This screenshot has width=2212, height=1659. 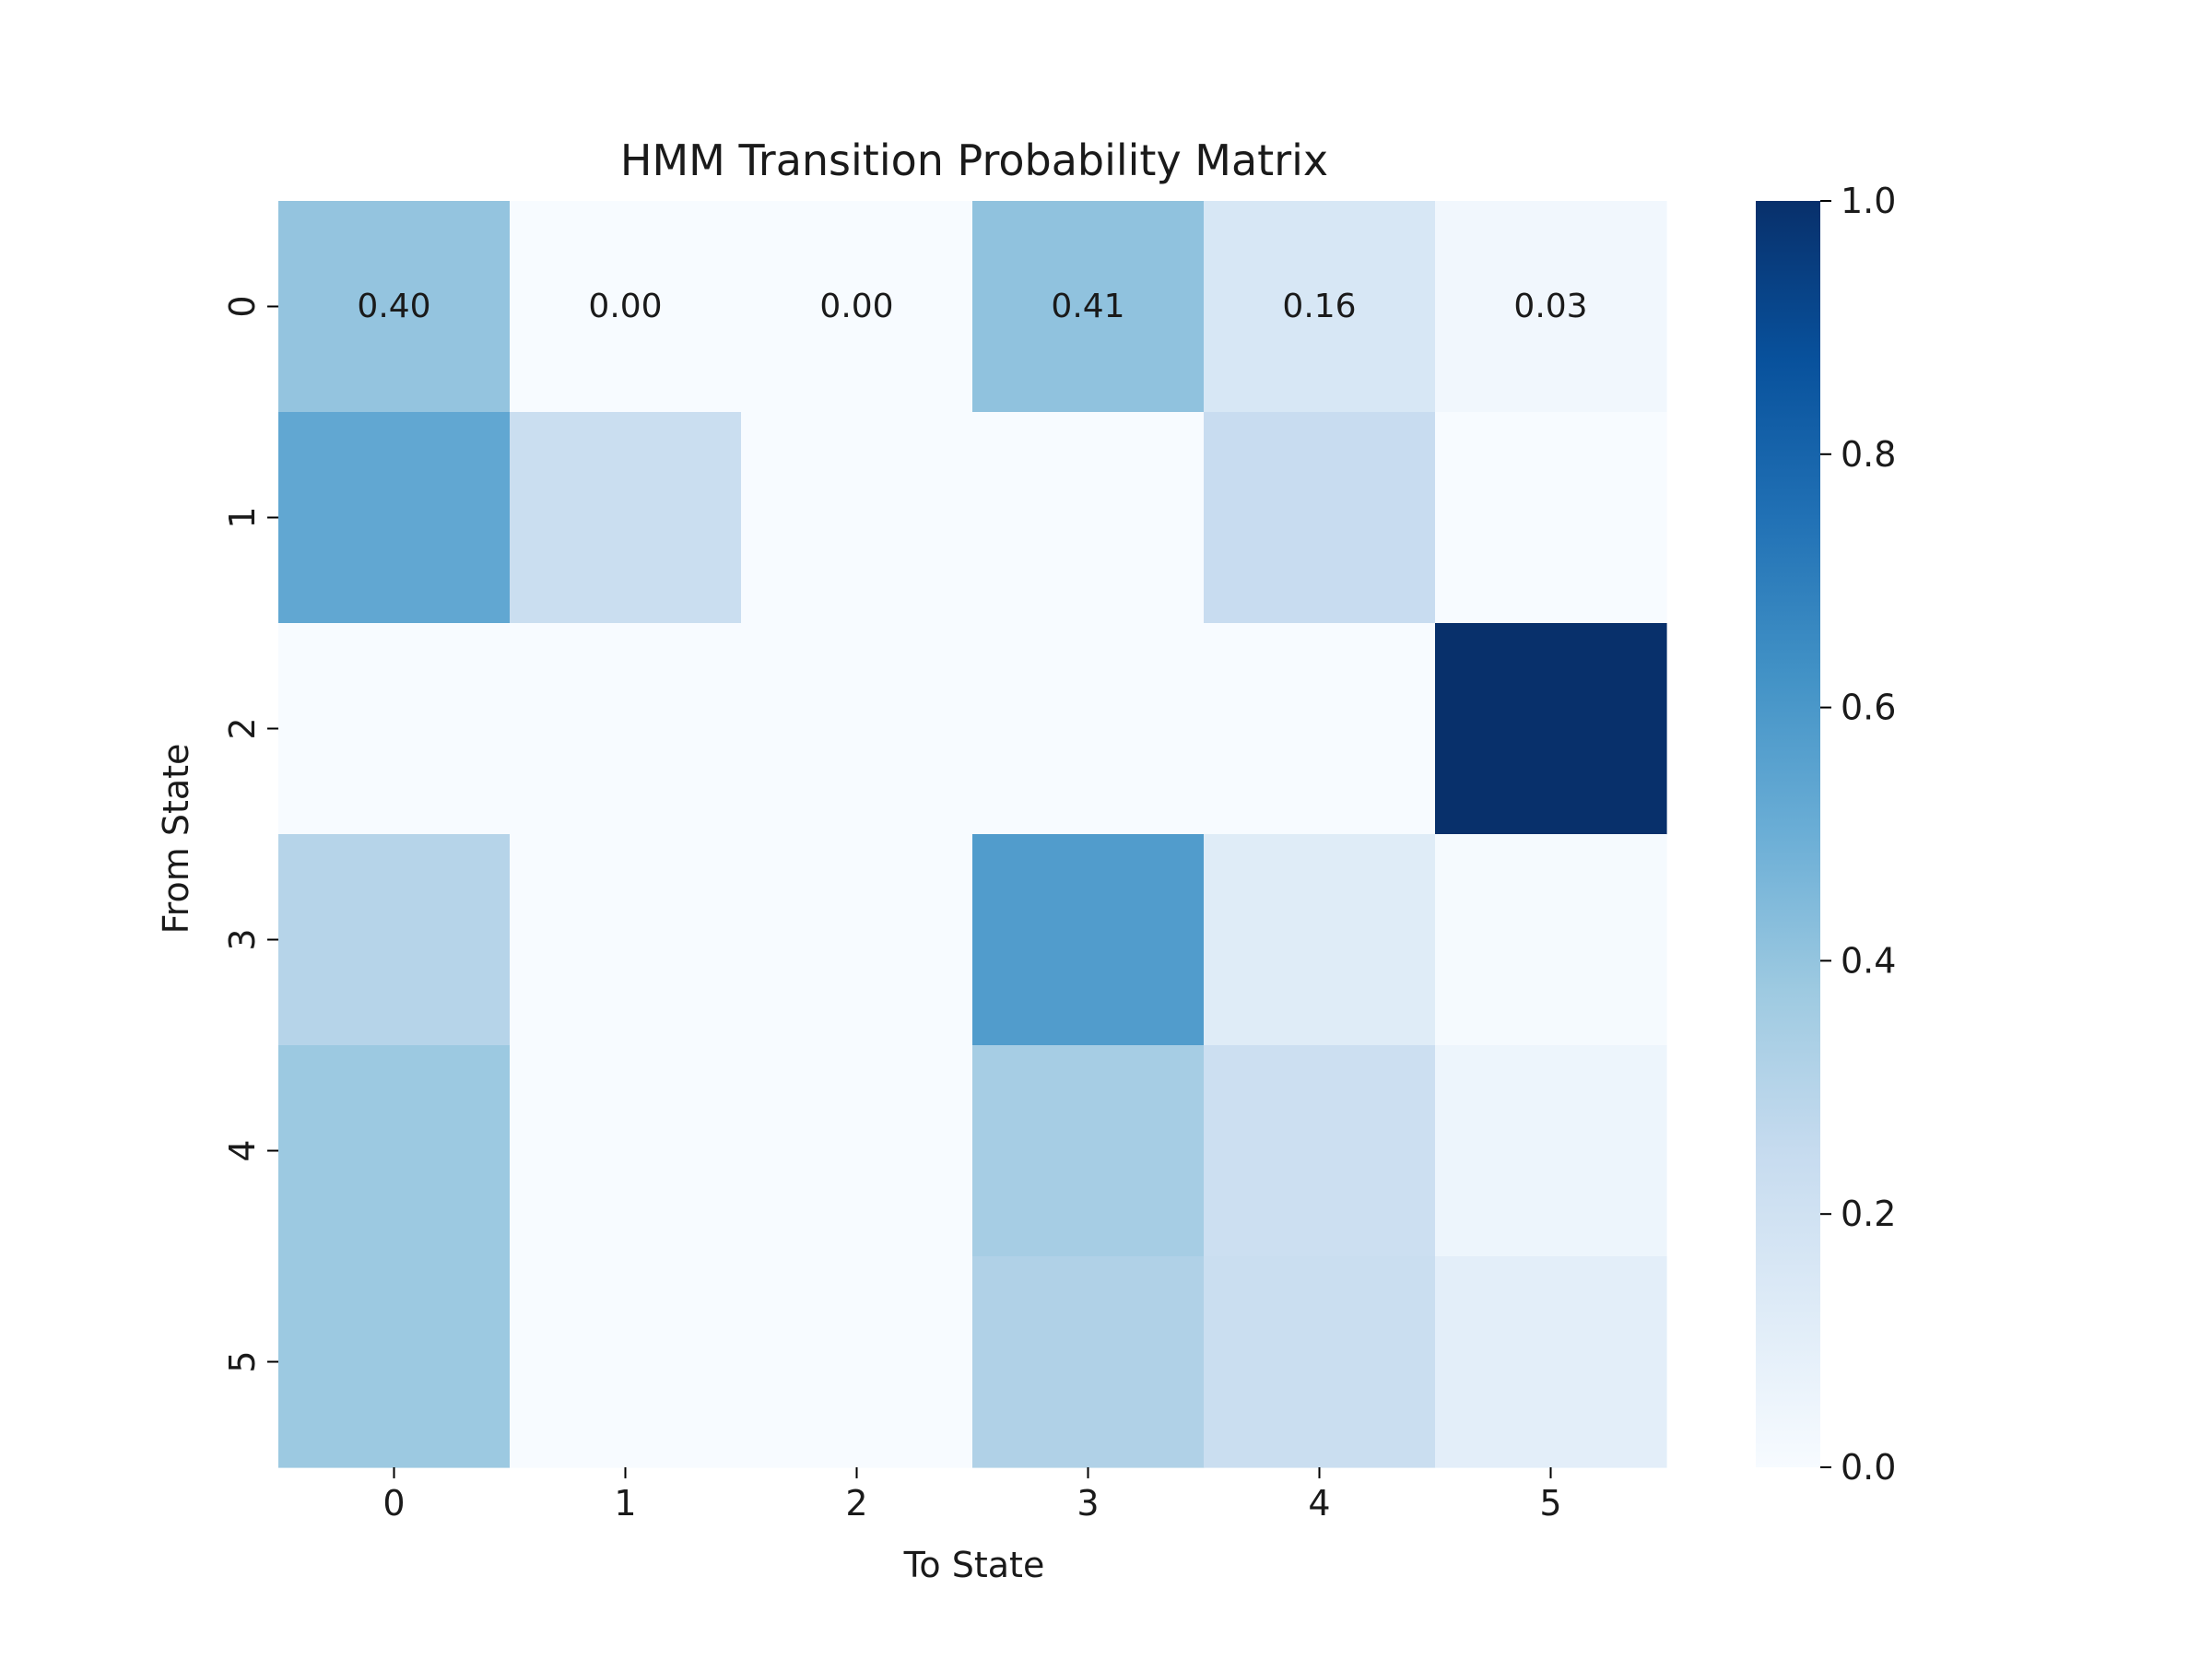 I want to click on y-tick-label-2: 2, so click(x=242, y=728).